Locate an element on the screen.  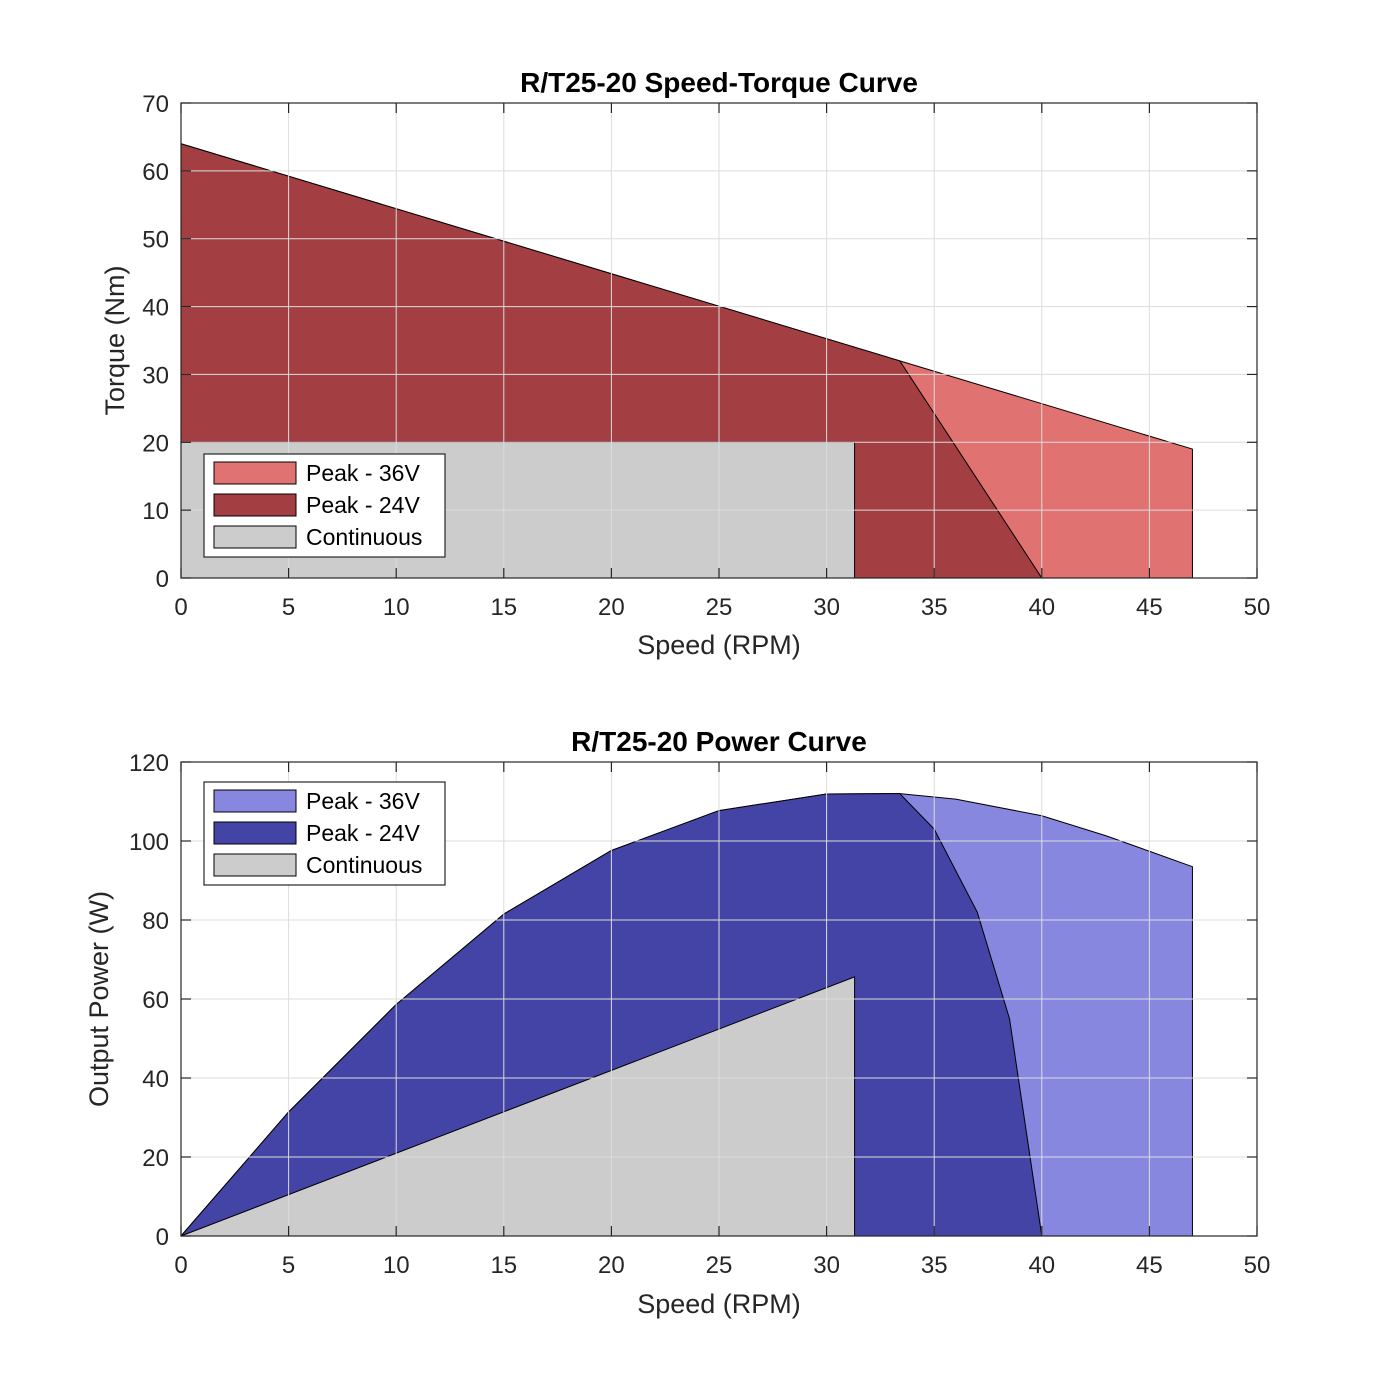
y-tick-label: 80 is located at coordinates (155, 921).